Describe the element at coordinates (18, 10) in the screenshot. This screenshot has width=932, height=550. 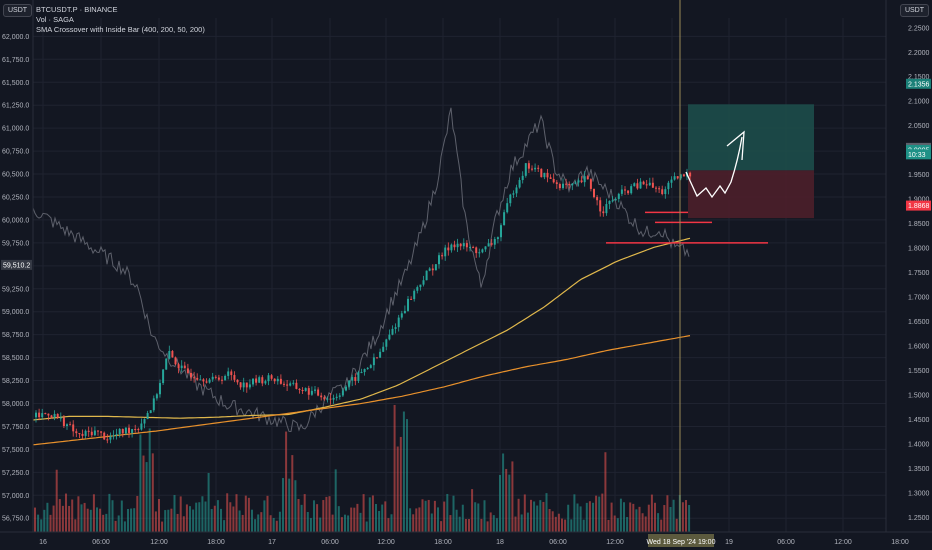
I see `left-currency-badge: USDT` at that location.